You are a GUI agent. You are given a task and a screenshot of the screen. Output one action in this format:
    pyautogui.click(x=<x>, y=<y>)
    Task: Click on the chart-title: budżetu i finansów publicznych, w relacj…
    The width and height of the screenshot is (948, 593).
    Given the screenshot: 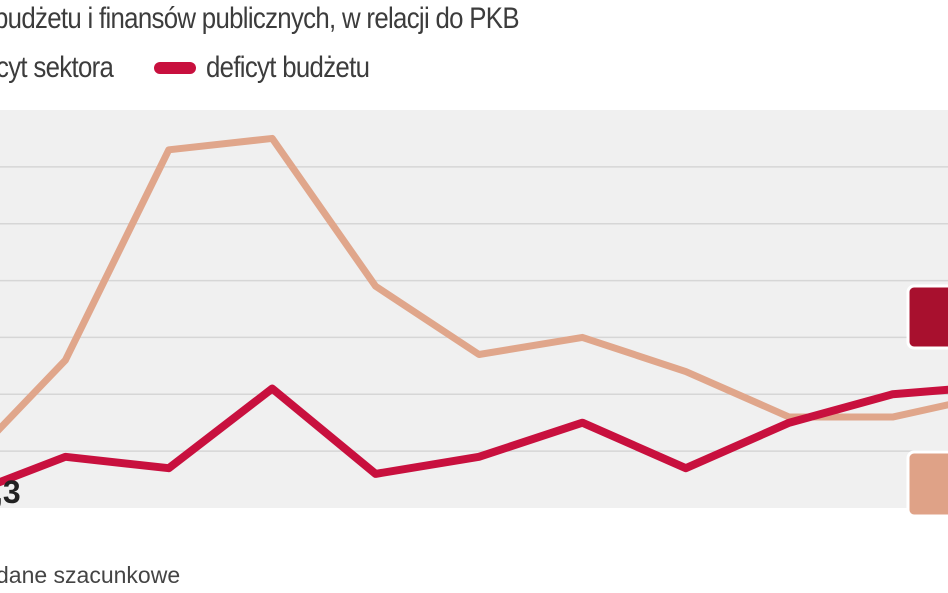 What is the action you would take?
    pyautogui.click(x=260, y=18)
    